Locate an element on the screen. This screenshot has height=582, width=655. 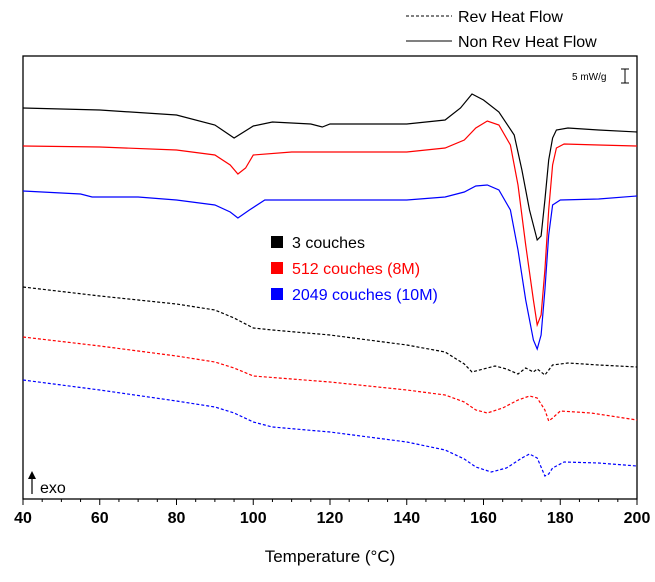
legend-label-2049-couches: 2049 couches (10M) is located at coordinates (365, 295).